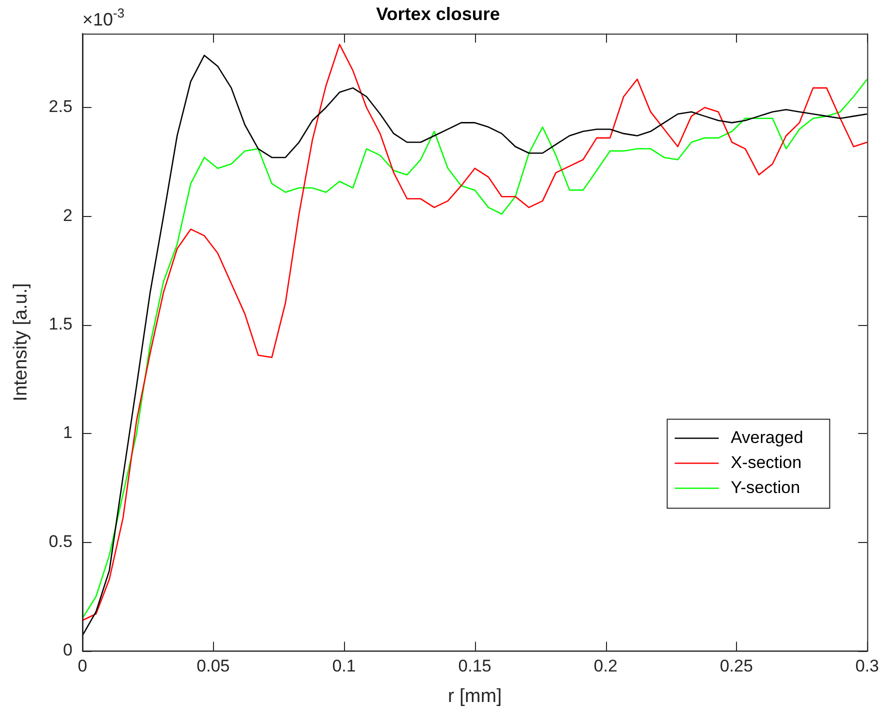  Describe the element at coordinates (60, 324) in the screenshot. I see `y-tick-label: 1.5` at that location.